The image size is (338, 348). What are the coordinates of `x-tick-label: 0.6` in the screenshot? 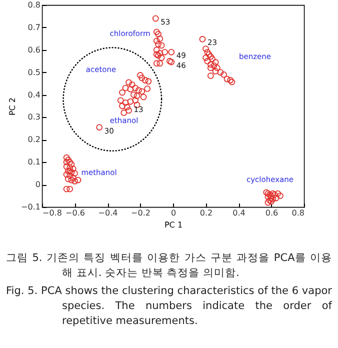 It's located at (271, 213).